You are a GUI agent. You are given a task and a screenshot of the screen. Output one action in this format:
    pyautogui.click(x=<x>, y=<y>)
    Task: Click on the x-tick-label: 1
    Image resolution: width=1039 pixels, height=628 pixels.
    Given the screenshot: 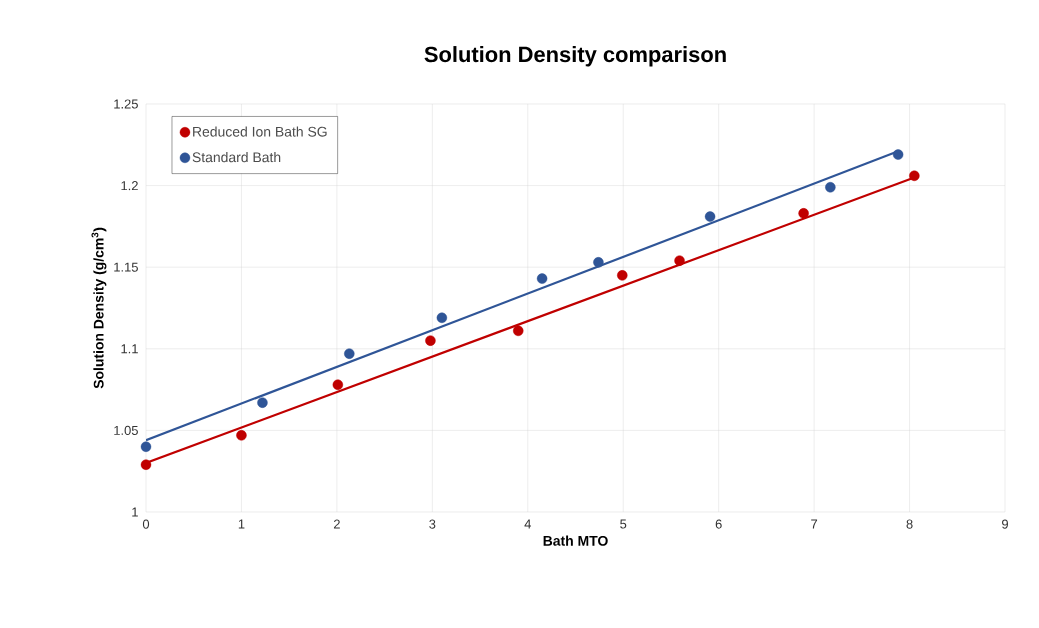 What is the action you would take?
    pyautogui.click(x=241, y=524)
    